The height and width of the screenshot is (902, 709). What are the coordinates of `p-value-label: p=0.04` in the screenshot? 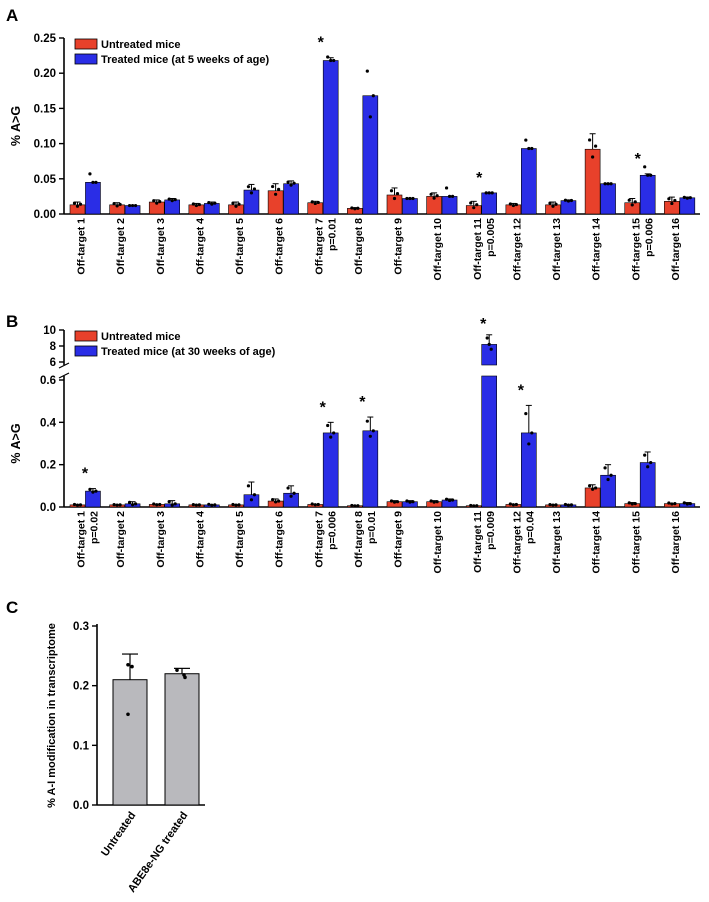 It's located at (530, 527).